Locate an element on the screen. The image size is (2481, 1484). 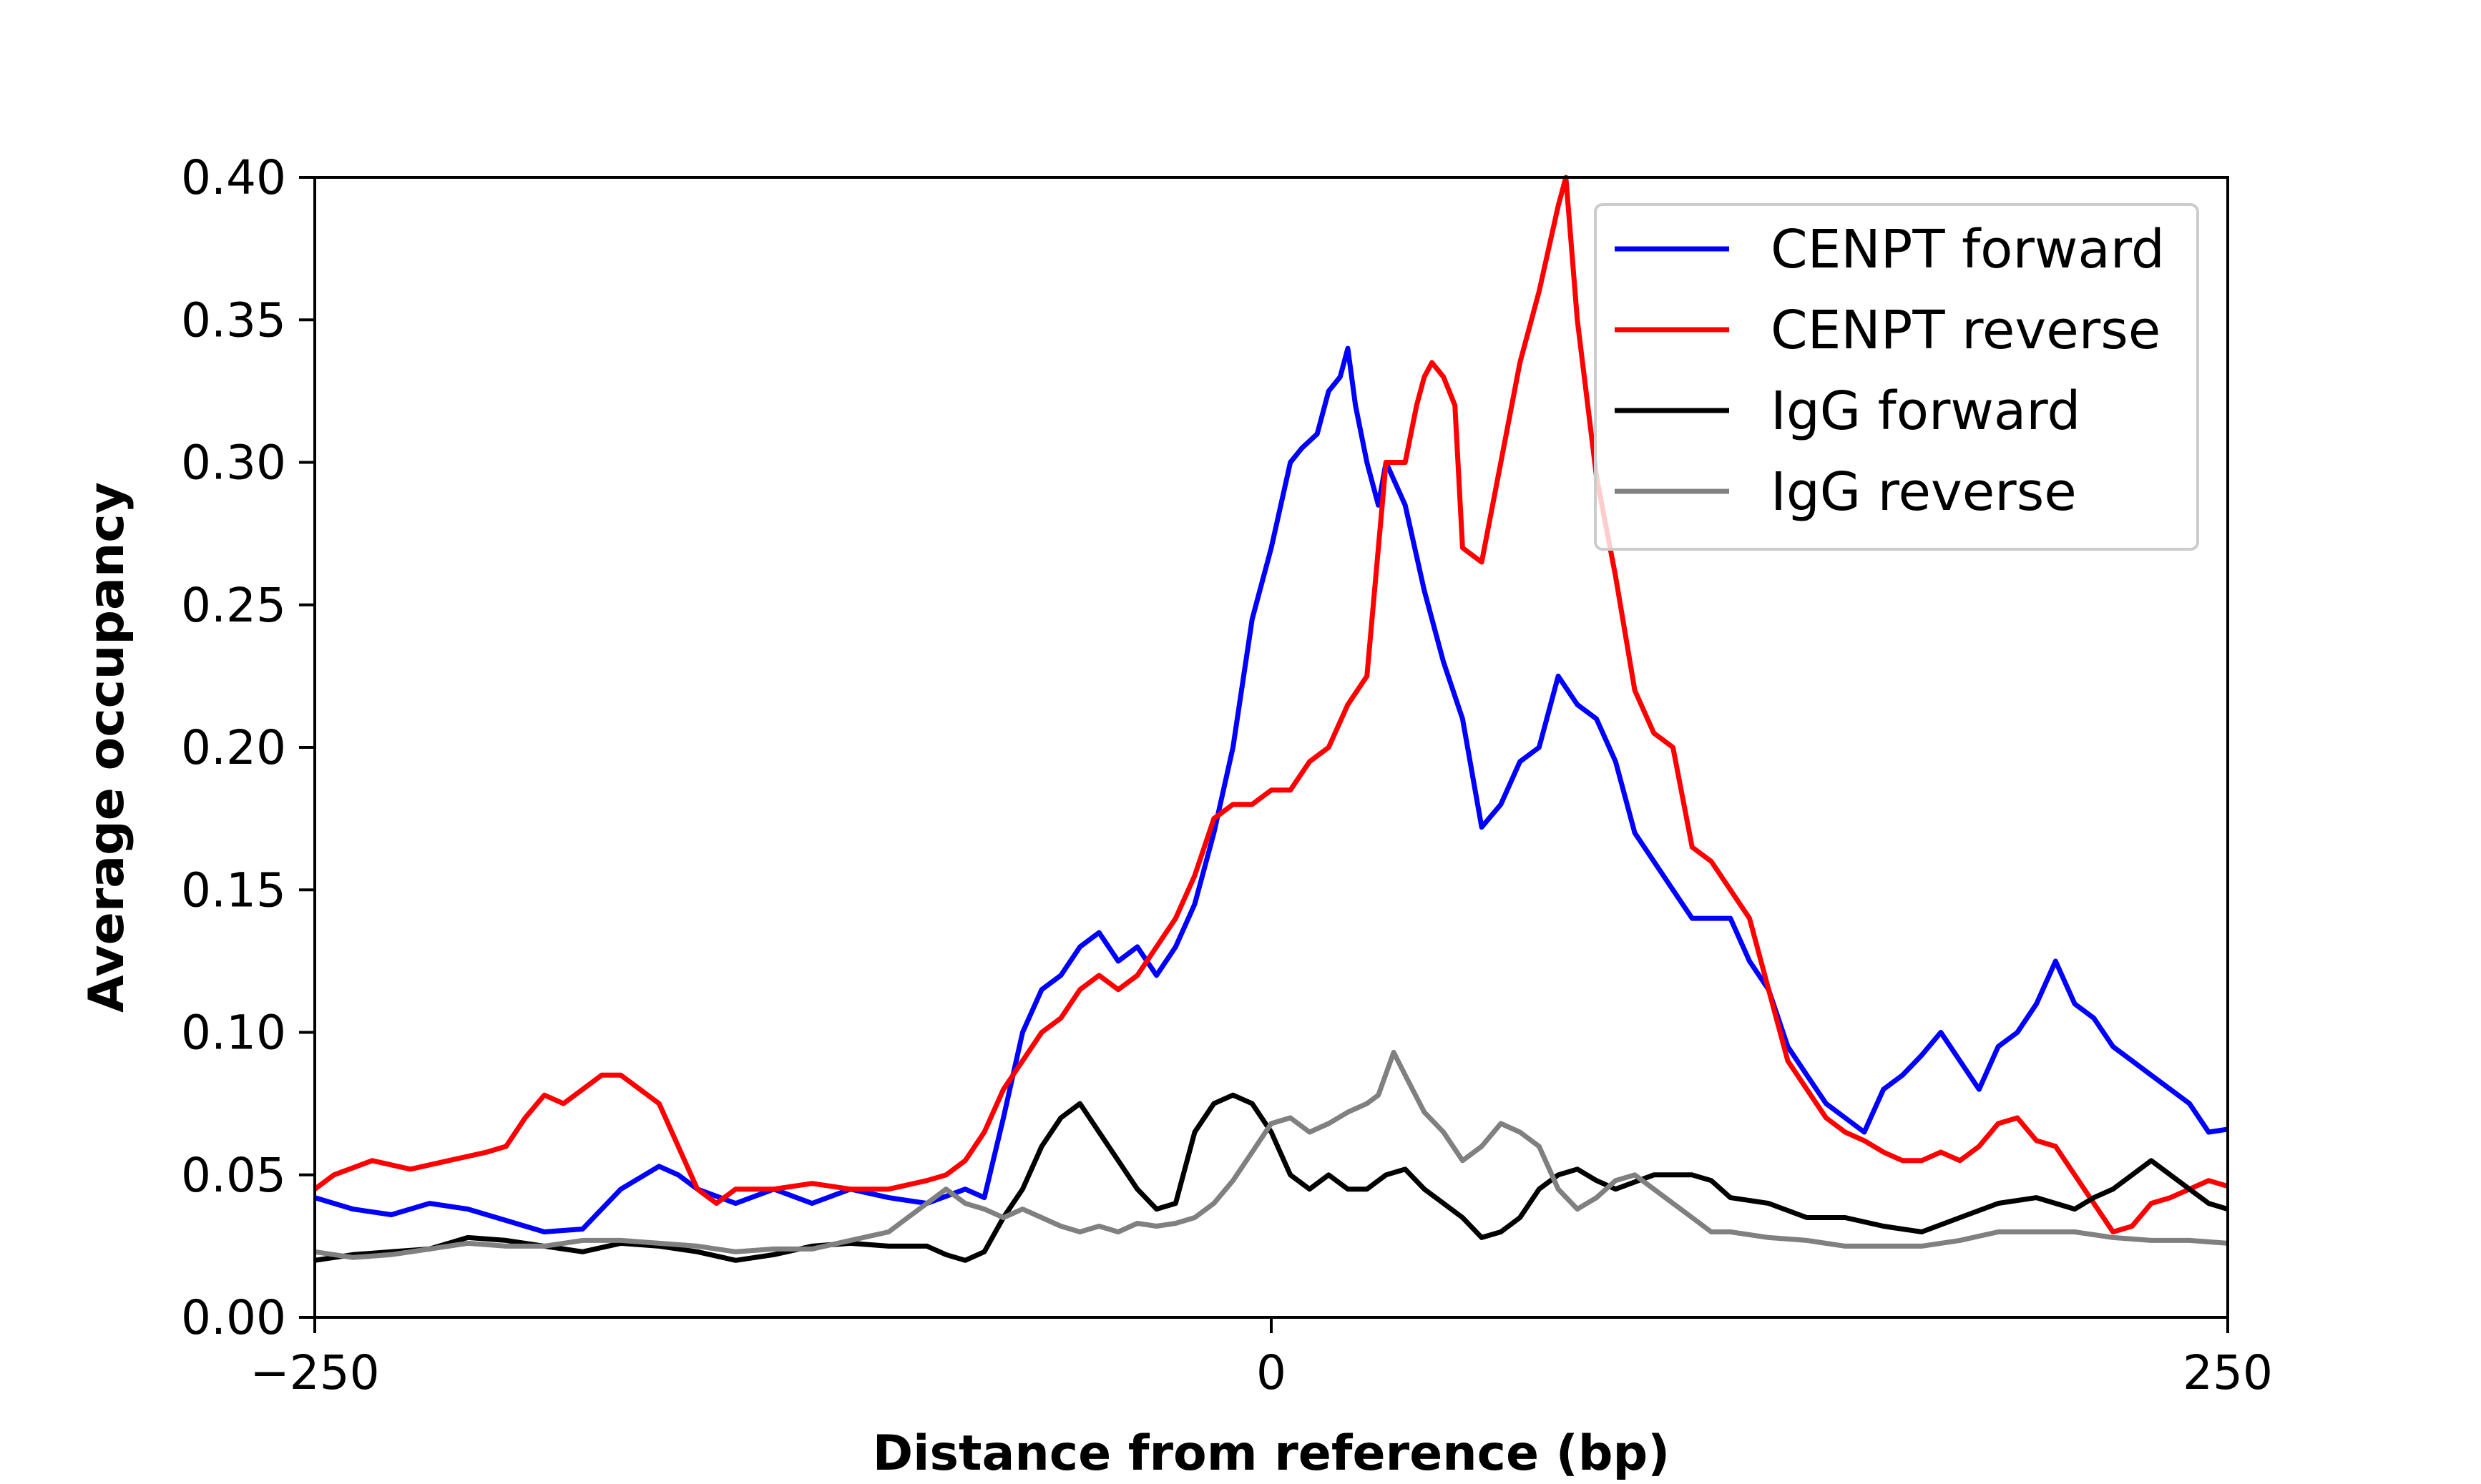
y-tick-label: 0.10 is located at coordinates (234, 1034).